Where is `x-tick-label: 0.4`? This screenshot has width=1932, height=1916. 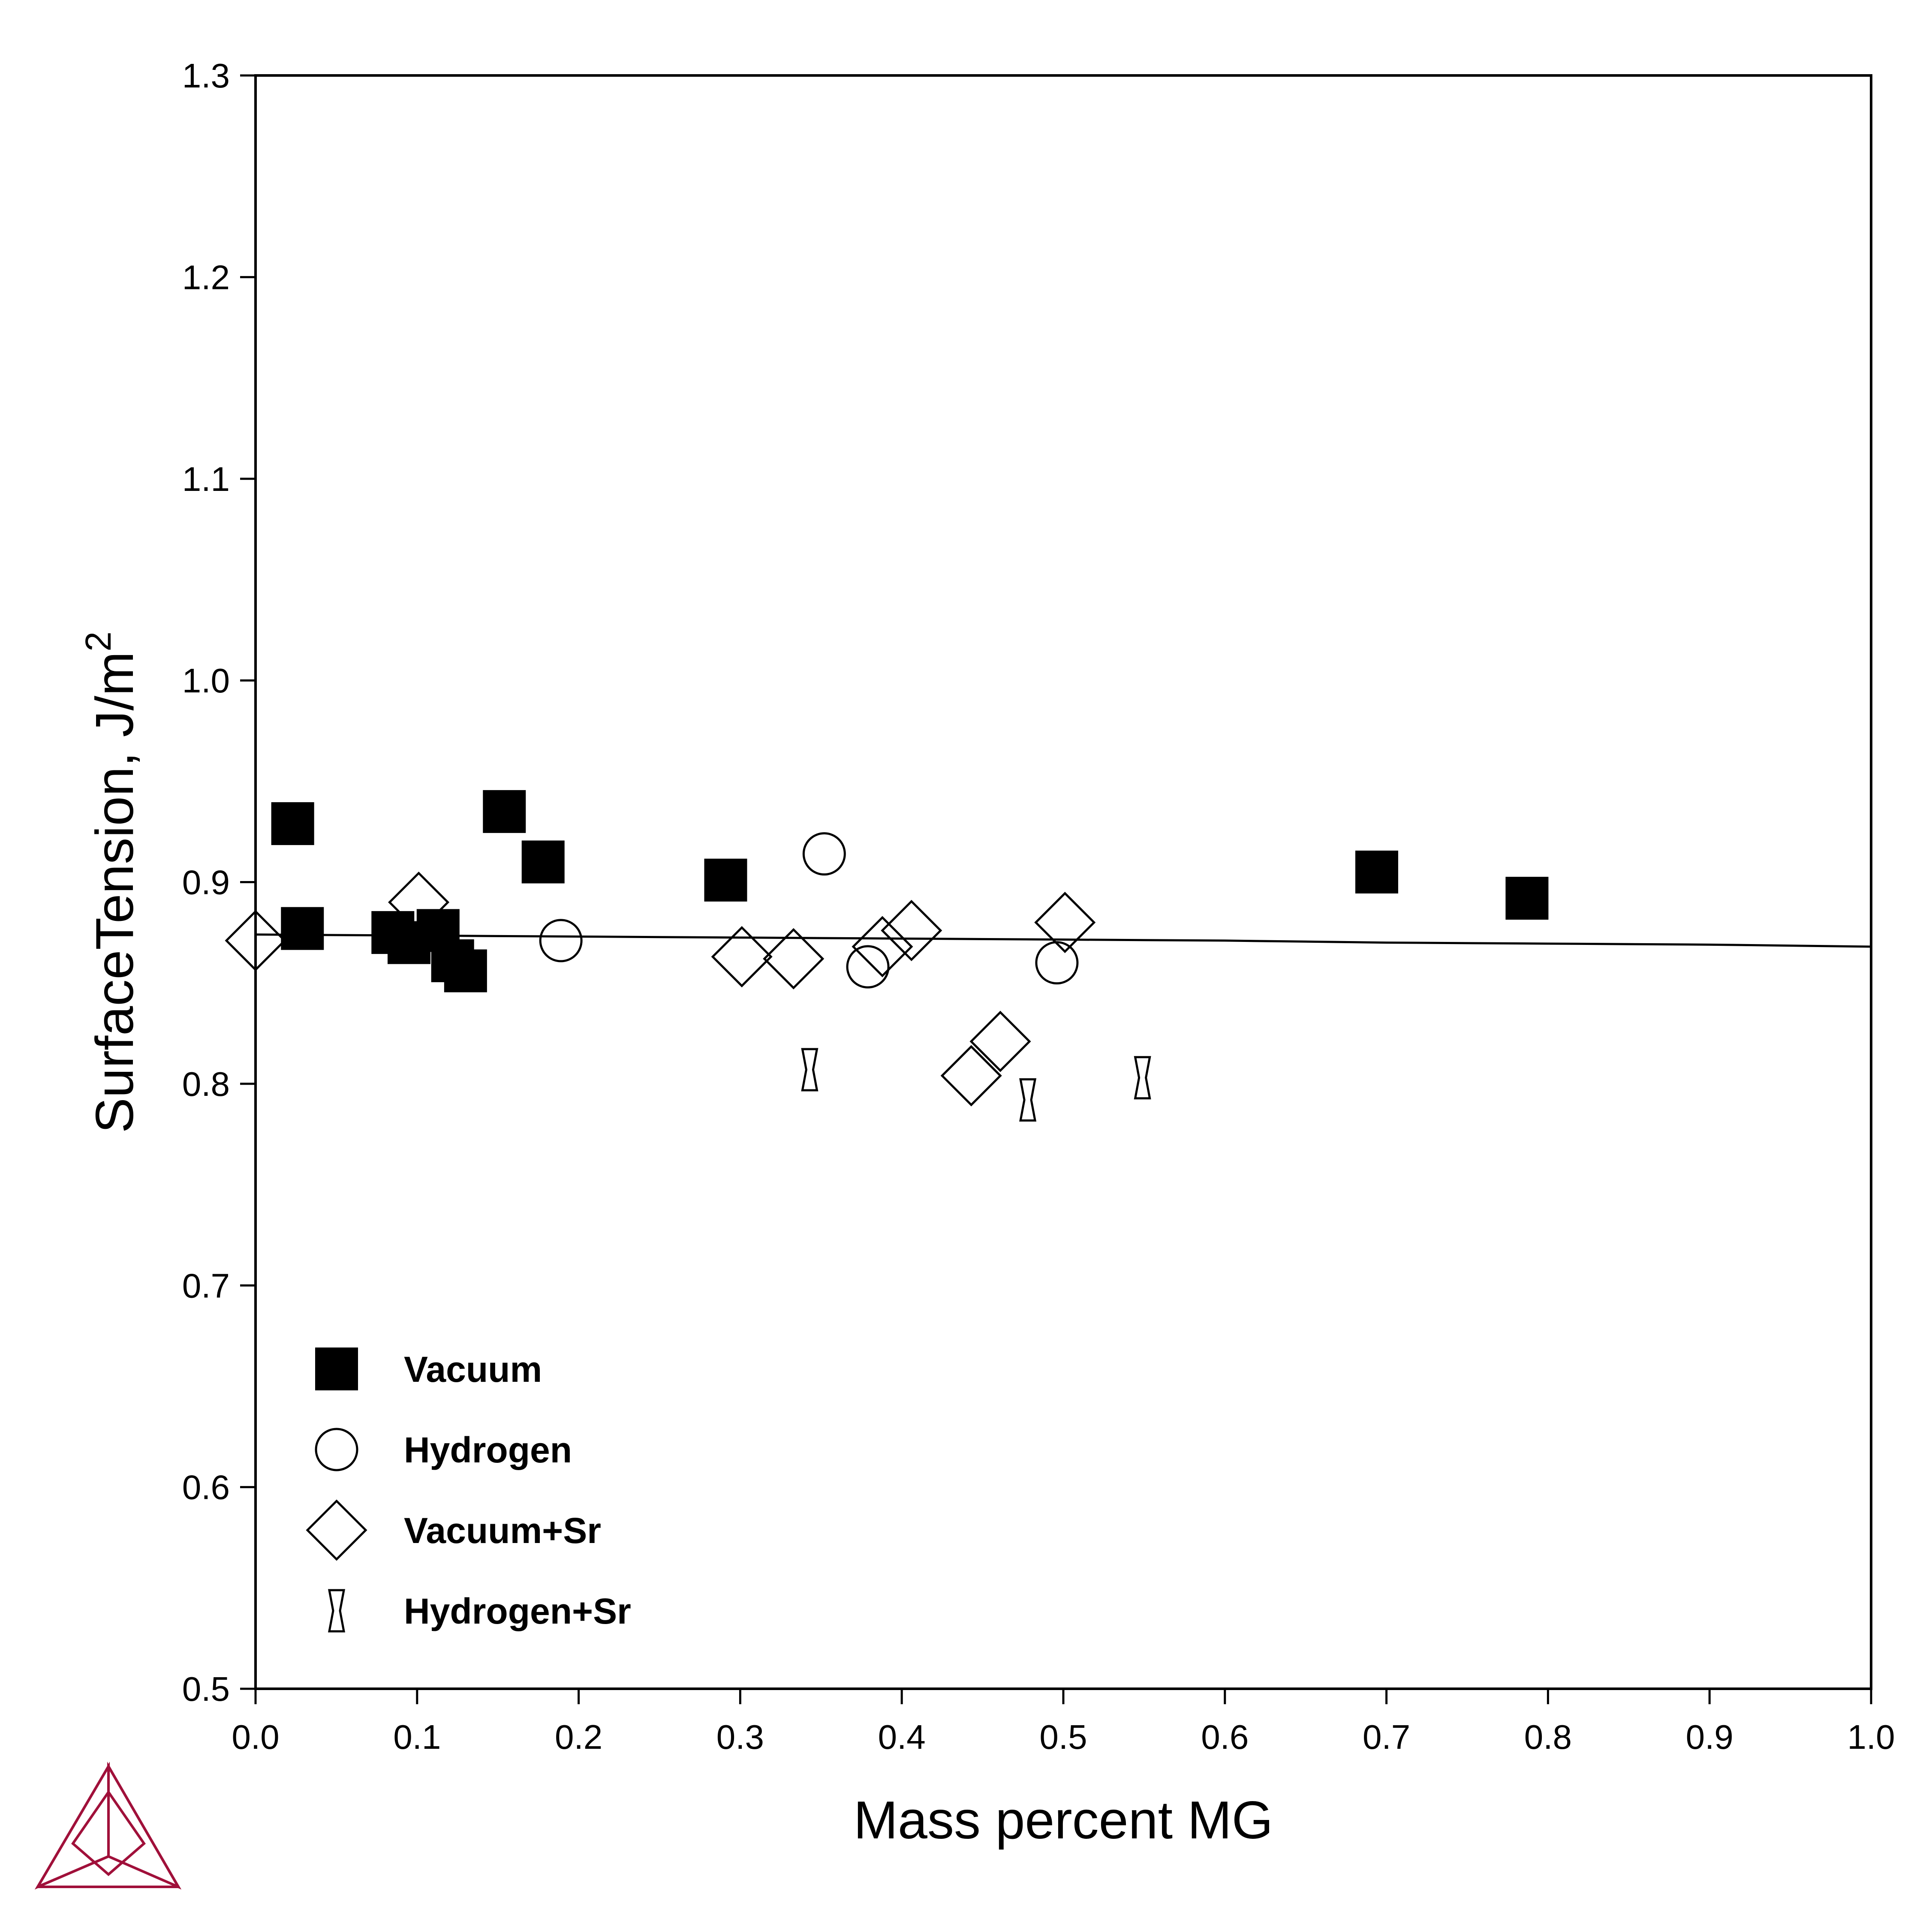
x-tick-label: 0.4 is located at coordinates (902, 1737).